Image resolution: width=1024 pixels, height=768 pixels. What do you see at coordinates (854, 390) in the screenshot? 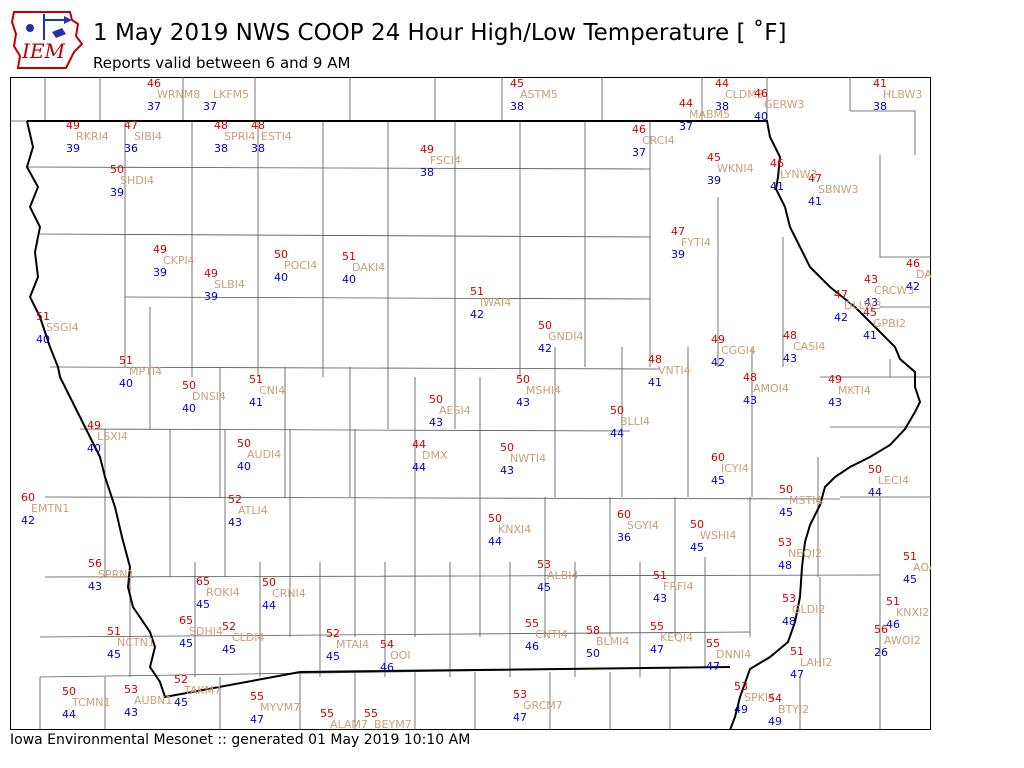
I see `station-id: MKTI4` at bounding box center [854, 390].